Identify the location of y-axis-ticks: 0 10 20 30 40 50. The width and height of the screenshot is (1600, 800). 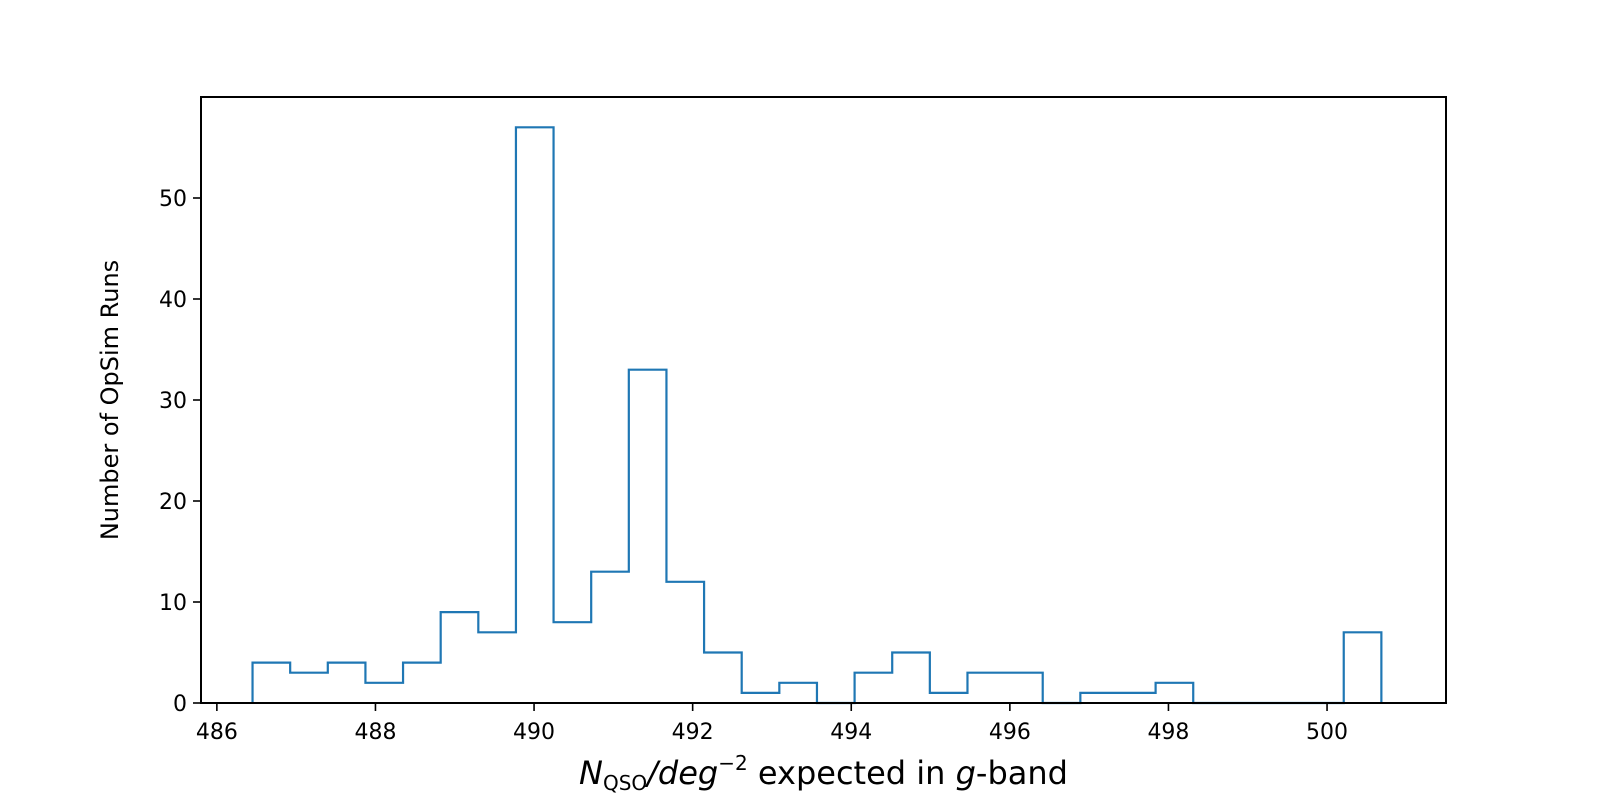
(180, 452).